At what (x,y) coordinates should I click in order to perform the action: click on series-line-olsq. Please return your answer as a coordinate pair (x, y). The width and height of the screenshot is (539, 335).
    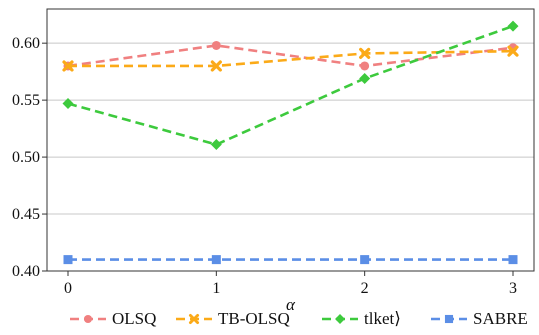
    Looking at the image, I should click on (290, 56).